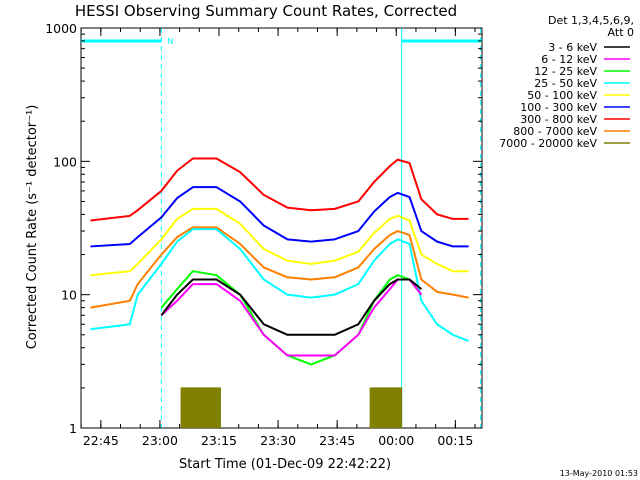  What do you see at coordinates (61, 28) in the screenshot?
I see `y-tick-label-3: 1000` at bounding box center [61, 28].